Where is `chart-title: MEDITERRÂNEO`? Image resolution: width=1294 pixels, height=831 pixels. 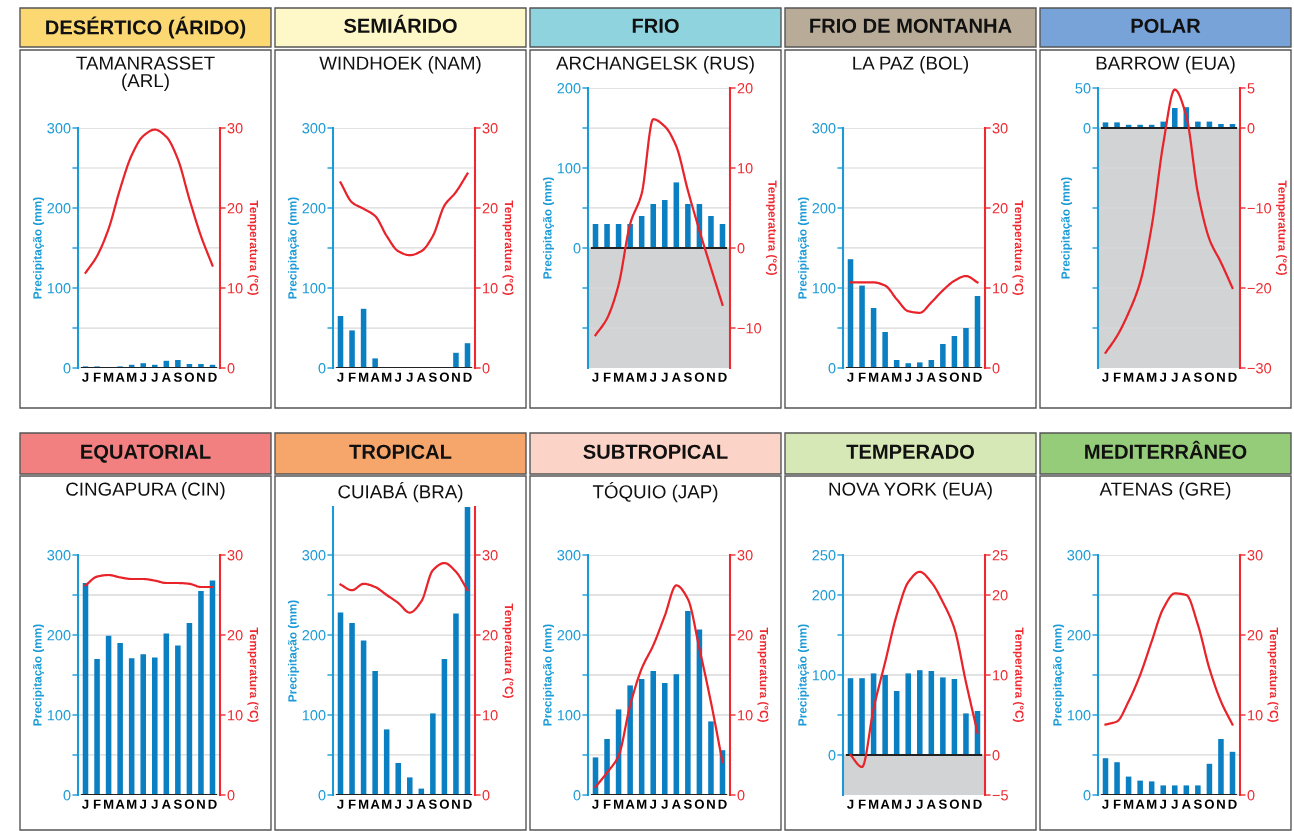 chart-title: MEDITERRÂNEO is located at coordinates (1166, 449).